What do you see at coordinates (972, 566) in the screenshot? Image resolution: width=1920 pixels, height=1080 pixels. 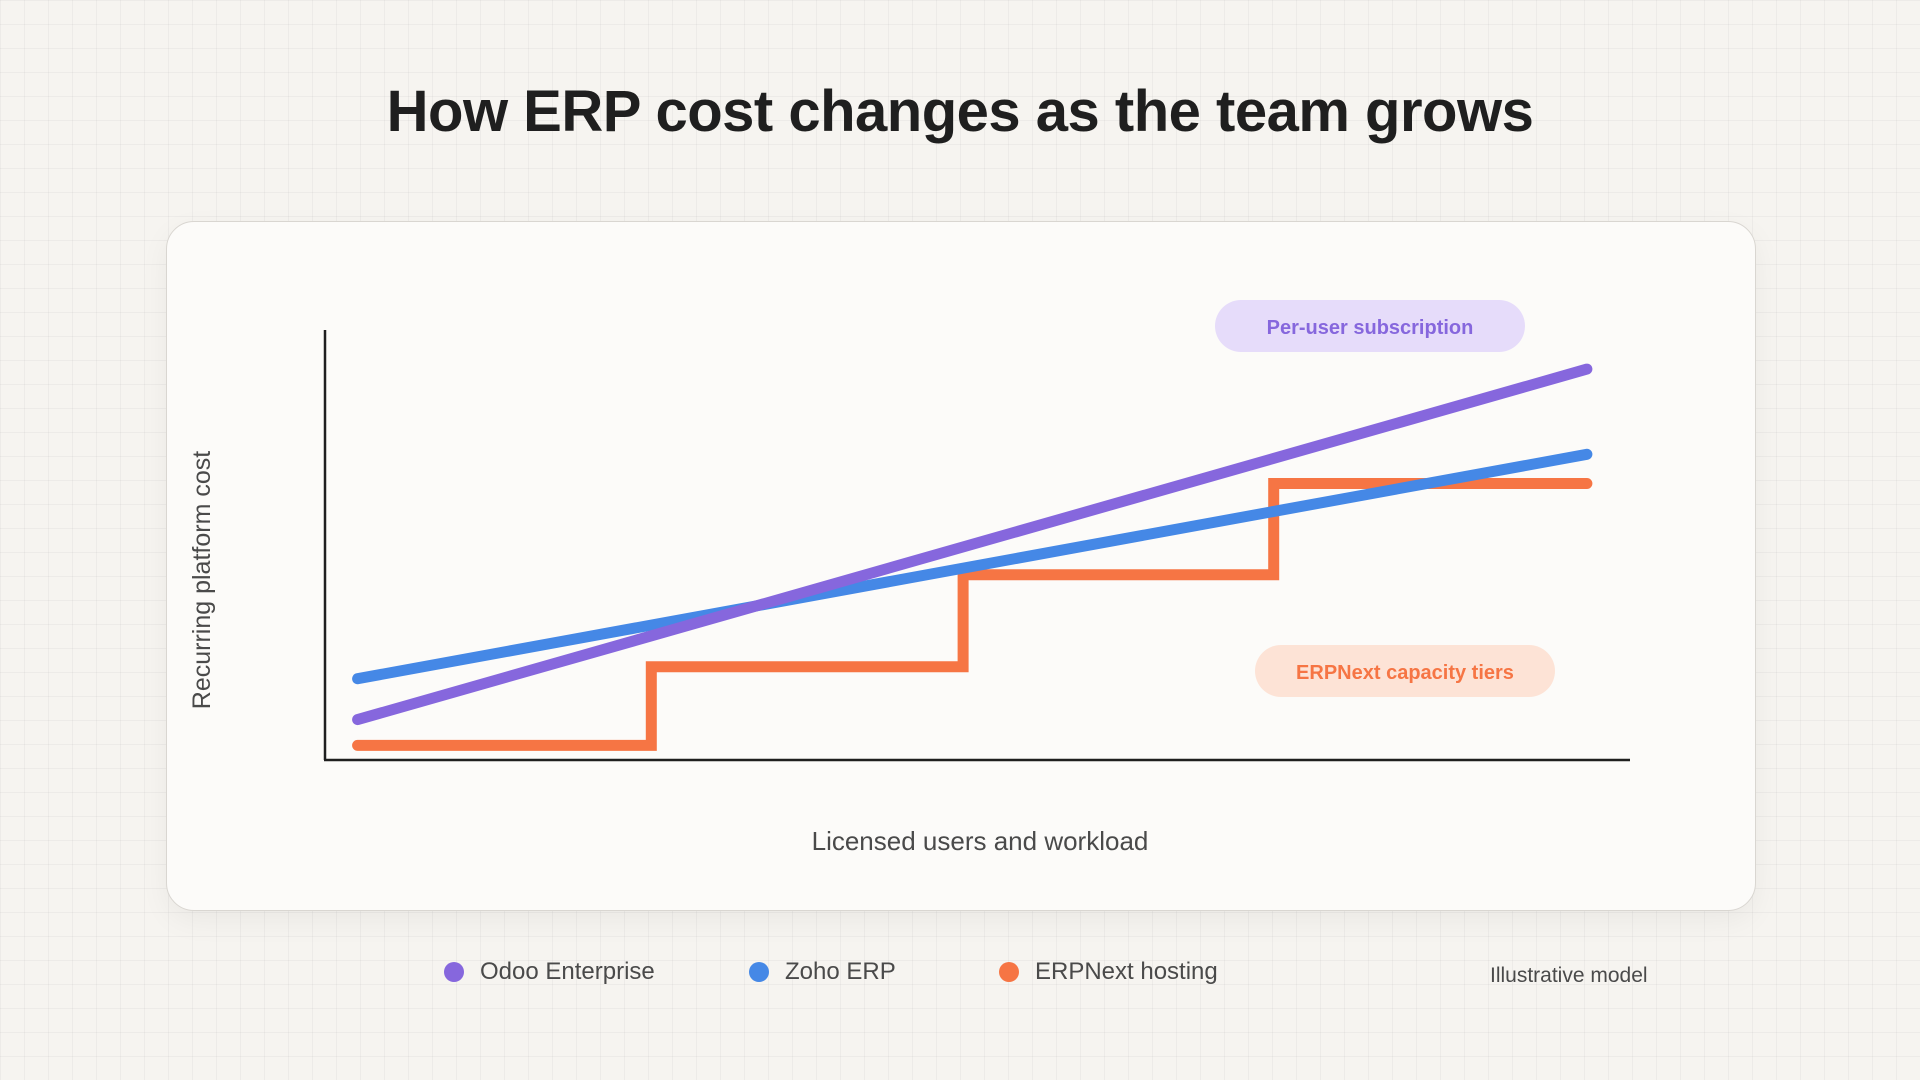 I see `series-line-zoho` at bounding box center [972, 566].